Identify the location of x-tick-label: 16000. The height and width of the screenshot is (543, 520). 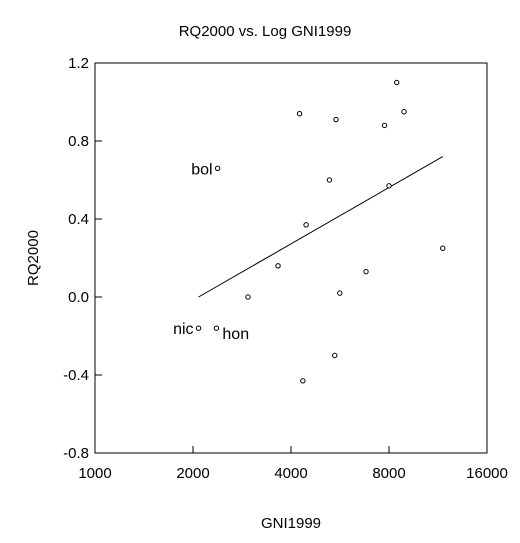
(487, 473).